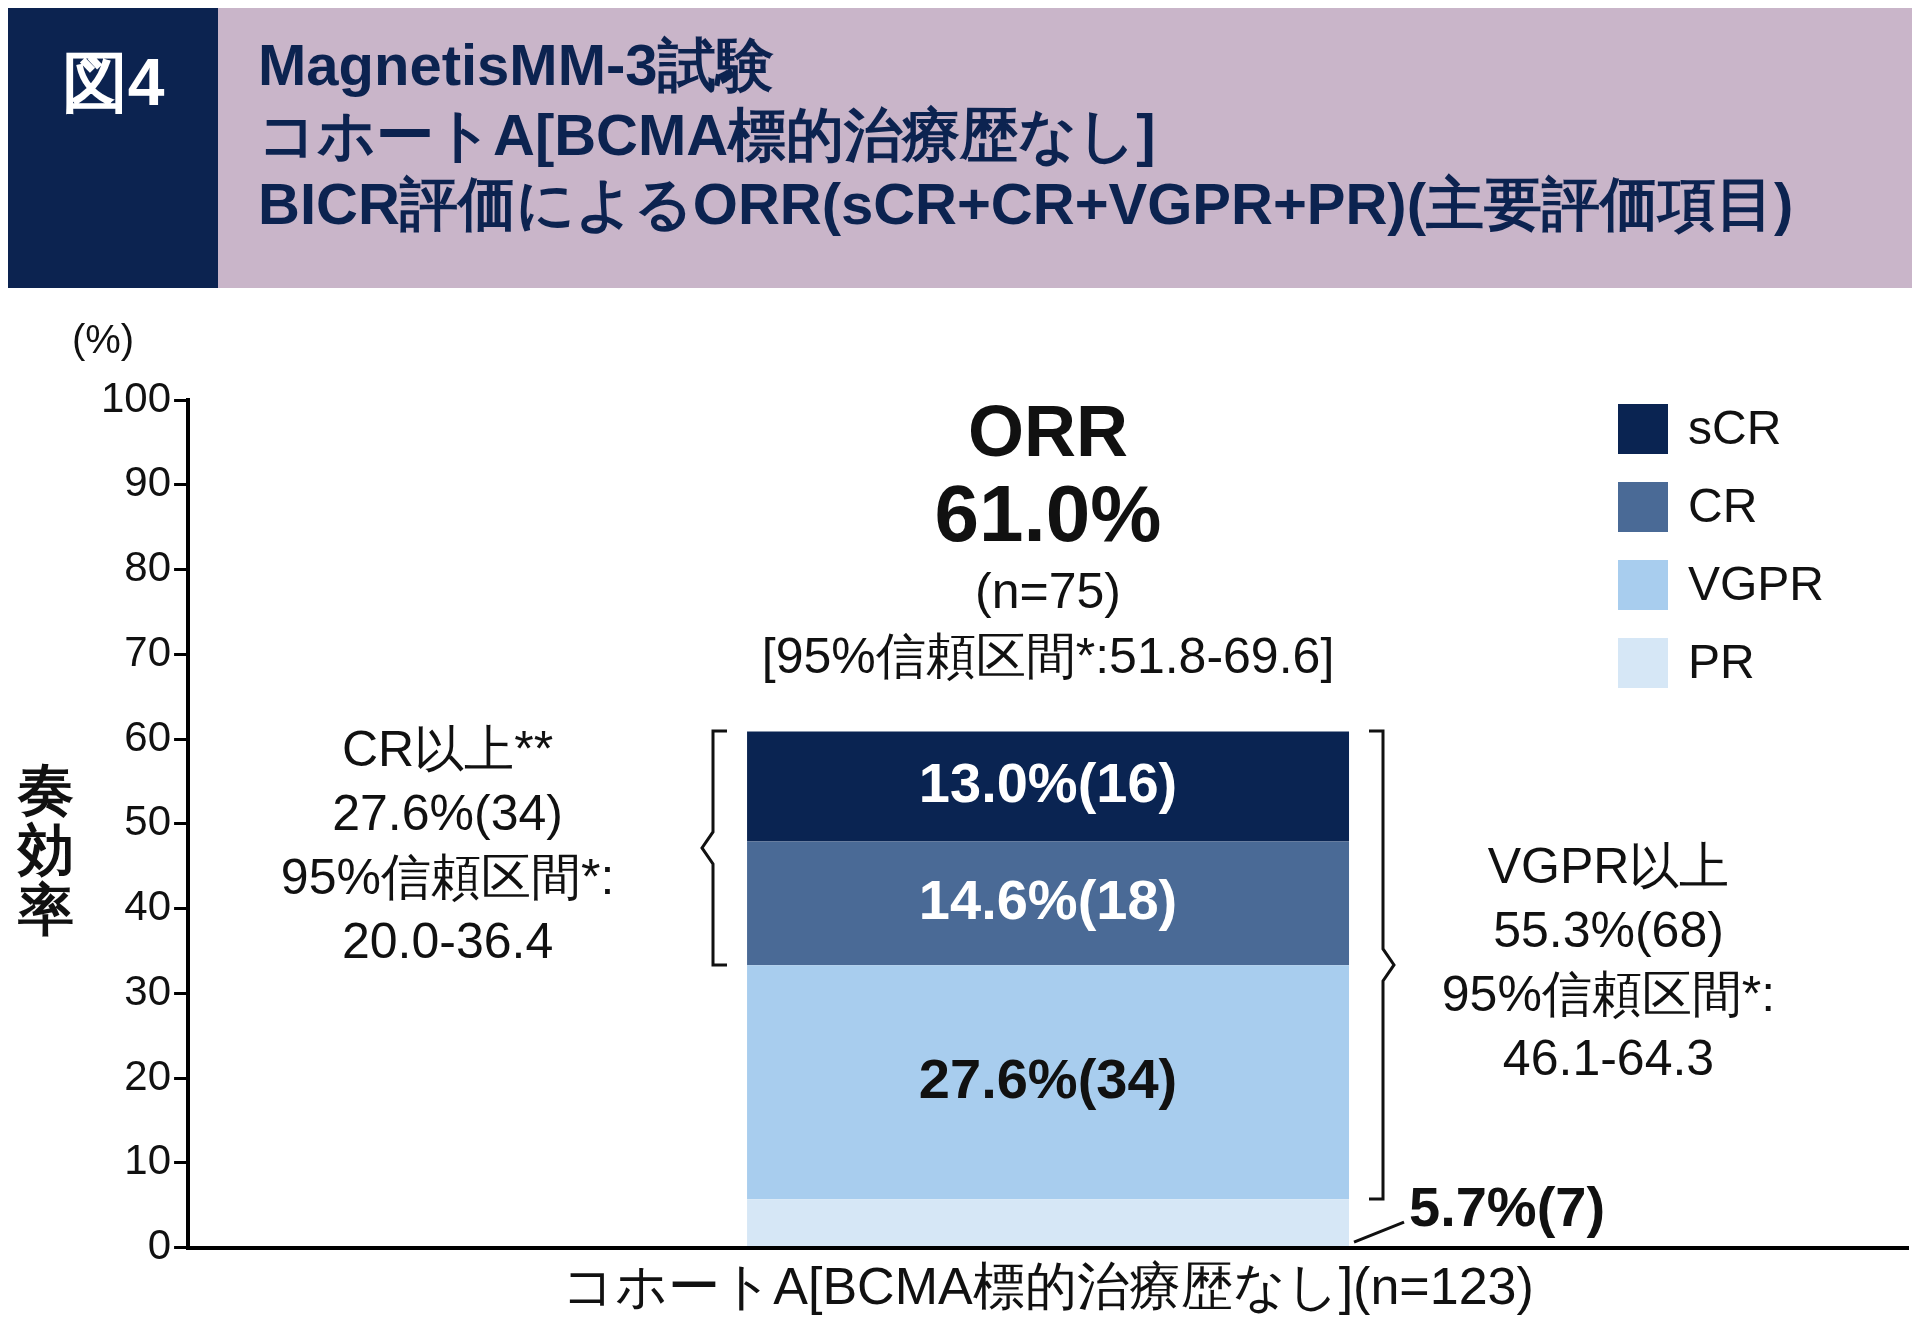 Image resolution: width=1920 pixels, height=1334 pixels. What do you see at coordinates (148, 736) in the screenshot?
I see `y-tick-label: 60` at bounding box center [148, 736].